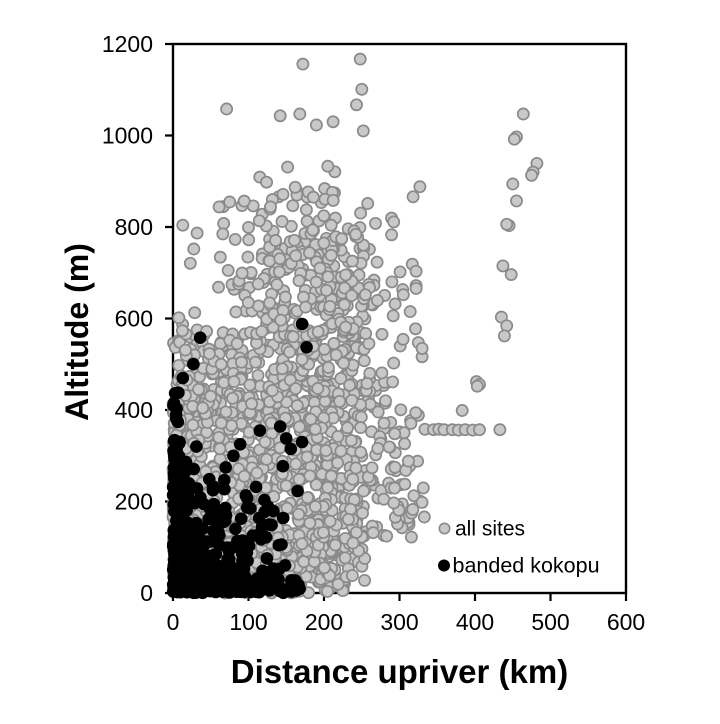 The height and width of the screenshot is (724, 720). What do you see at coordinates (127, 136) in the screenshot?
I see `svg-text: 1000` at bounding box center [127, 136].